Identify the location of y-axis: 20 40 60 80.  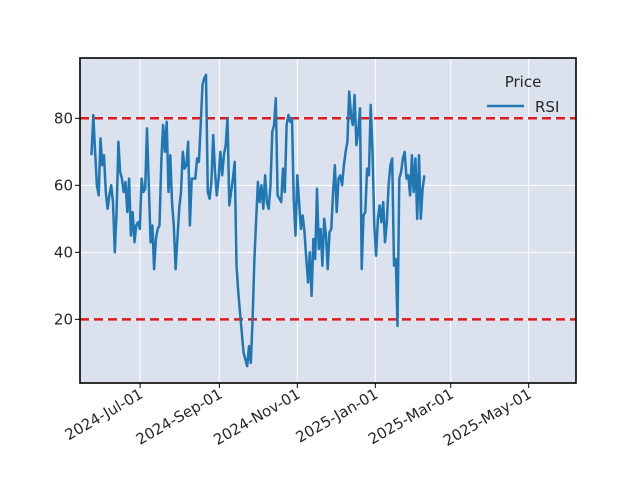
(67, 218).